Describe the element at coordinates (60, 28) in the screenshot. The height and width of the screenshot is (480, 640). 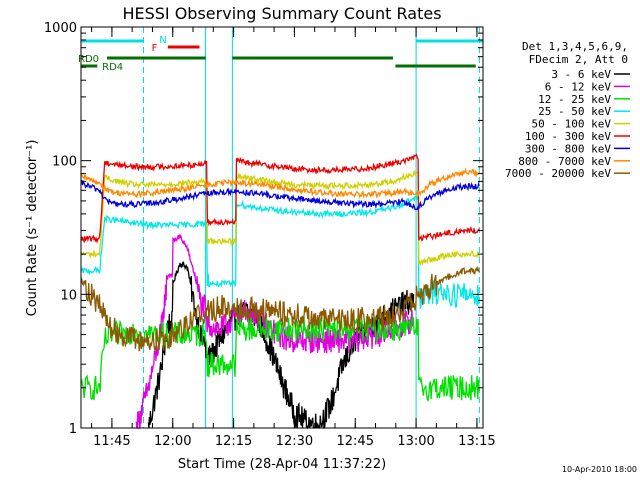
I see `y-tick-label: 1000` at that location.